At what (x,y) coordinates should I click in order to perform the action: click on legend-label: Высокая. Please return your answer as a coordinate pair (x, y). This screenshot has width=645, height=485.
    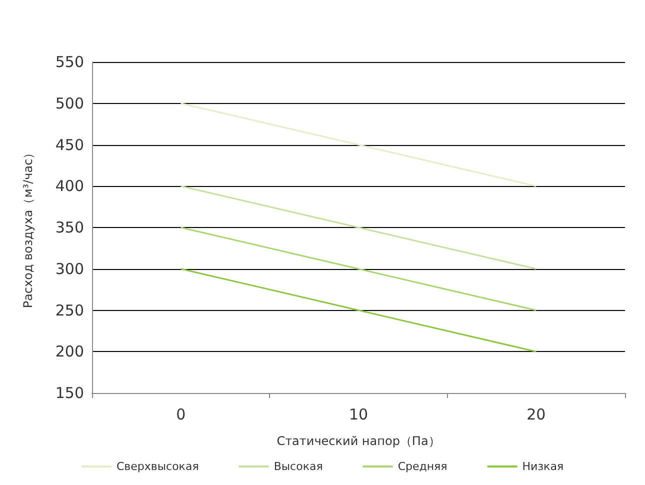
    Looking at the image, I should click on (298, 466).